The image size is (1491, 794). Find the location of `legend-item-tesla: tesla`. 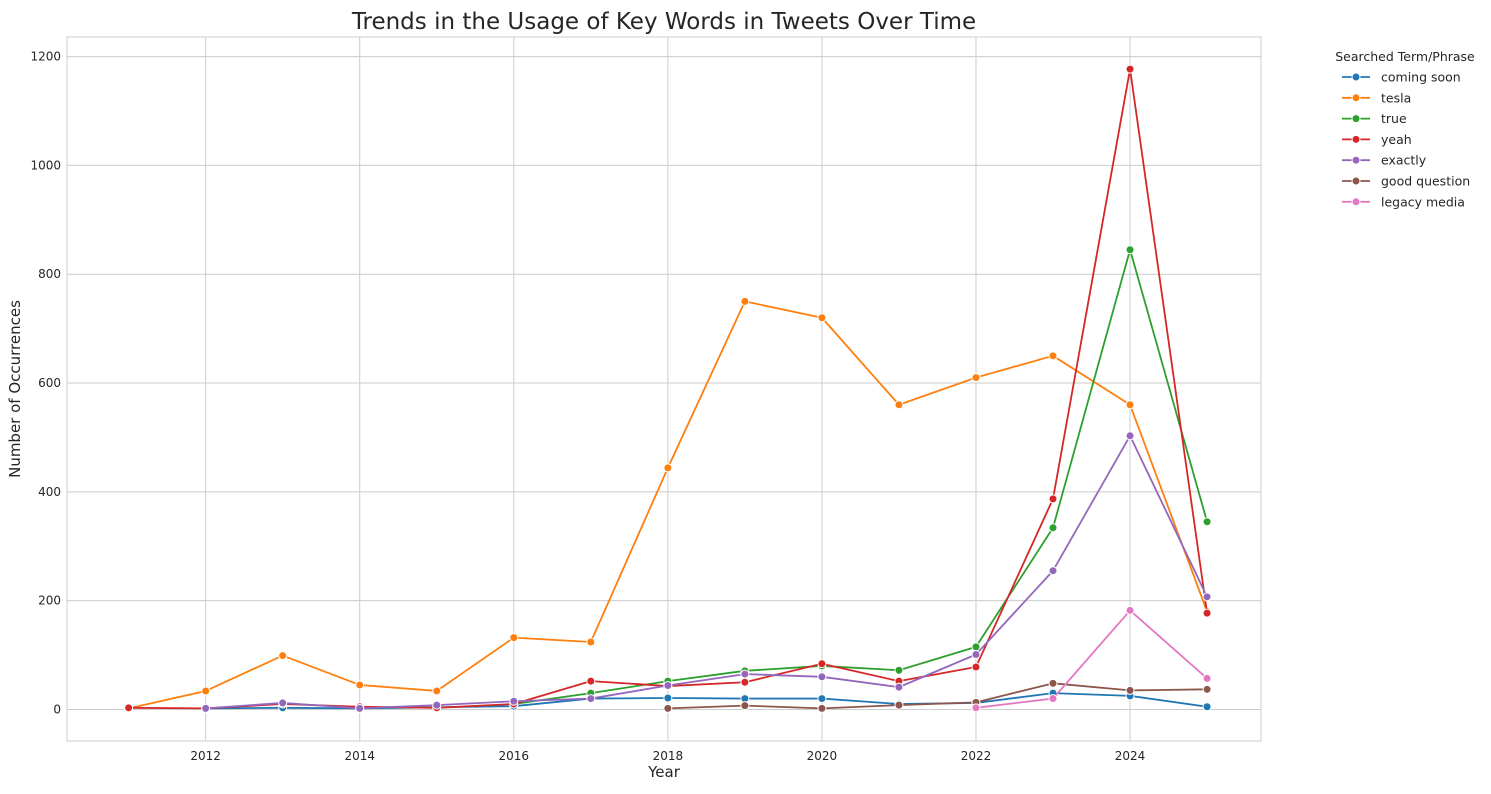

legend-item-tesla: tesla is located at coordinates (1376, 97).